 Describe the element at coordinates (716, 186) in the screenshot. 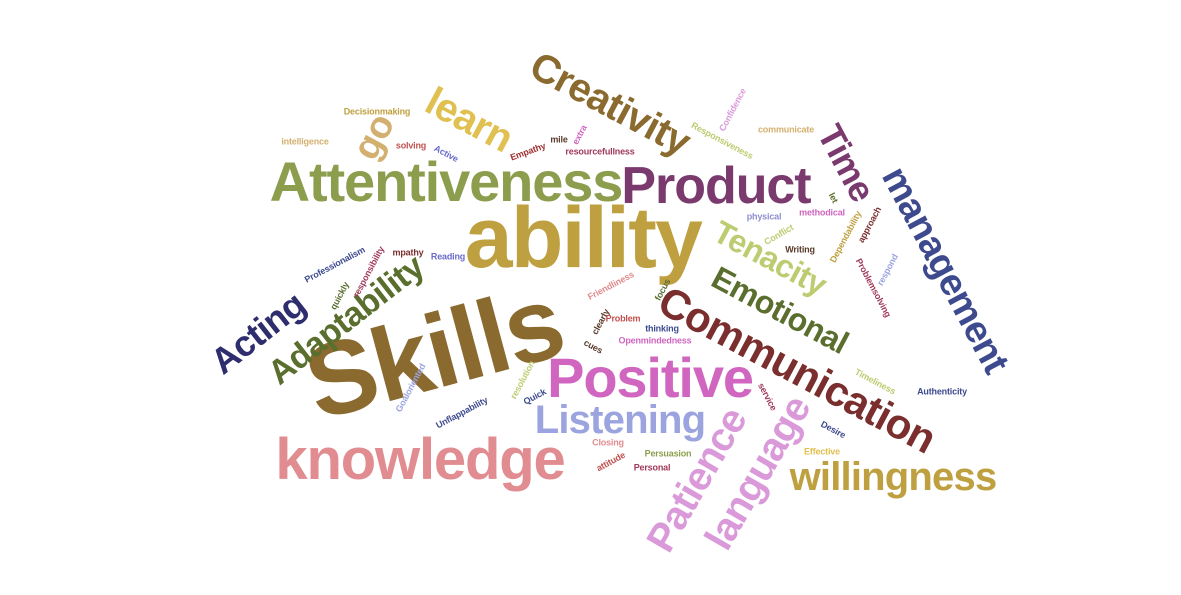

I see `word-product: Product` at that location.